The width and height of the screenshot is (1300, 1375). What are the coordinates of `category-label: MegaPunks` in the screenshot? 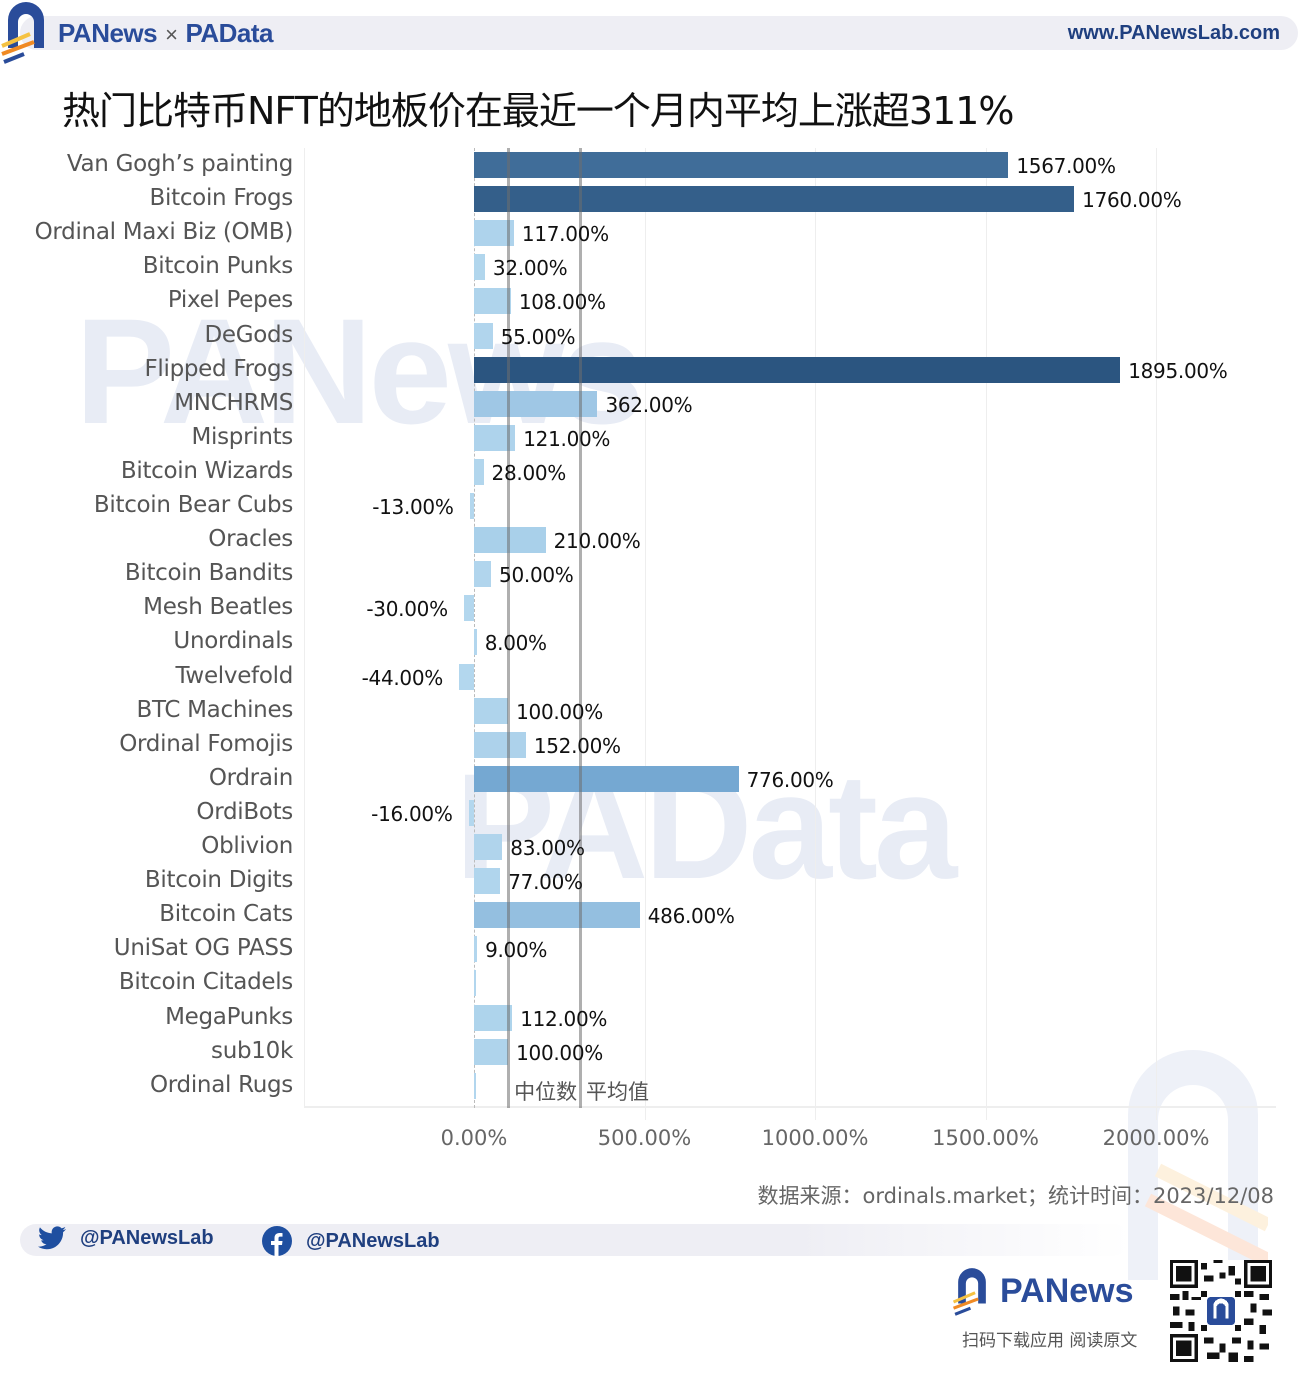 It's located at (229, 1016).